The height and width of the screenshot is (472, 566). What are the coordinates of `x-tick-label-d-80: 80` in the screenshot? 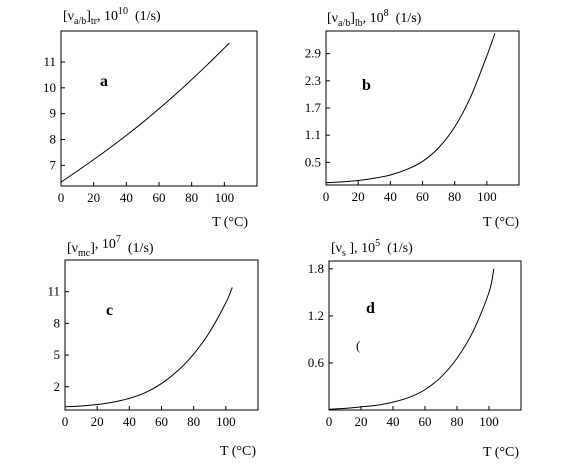 It's located at (457, 421).